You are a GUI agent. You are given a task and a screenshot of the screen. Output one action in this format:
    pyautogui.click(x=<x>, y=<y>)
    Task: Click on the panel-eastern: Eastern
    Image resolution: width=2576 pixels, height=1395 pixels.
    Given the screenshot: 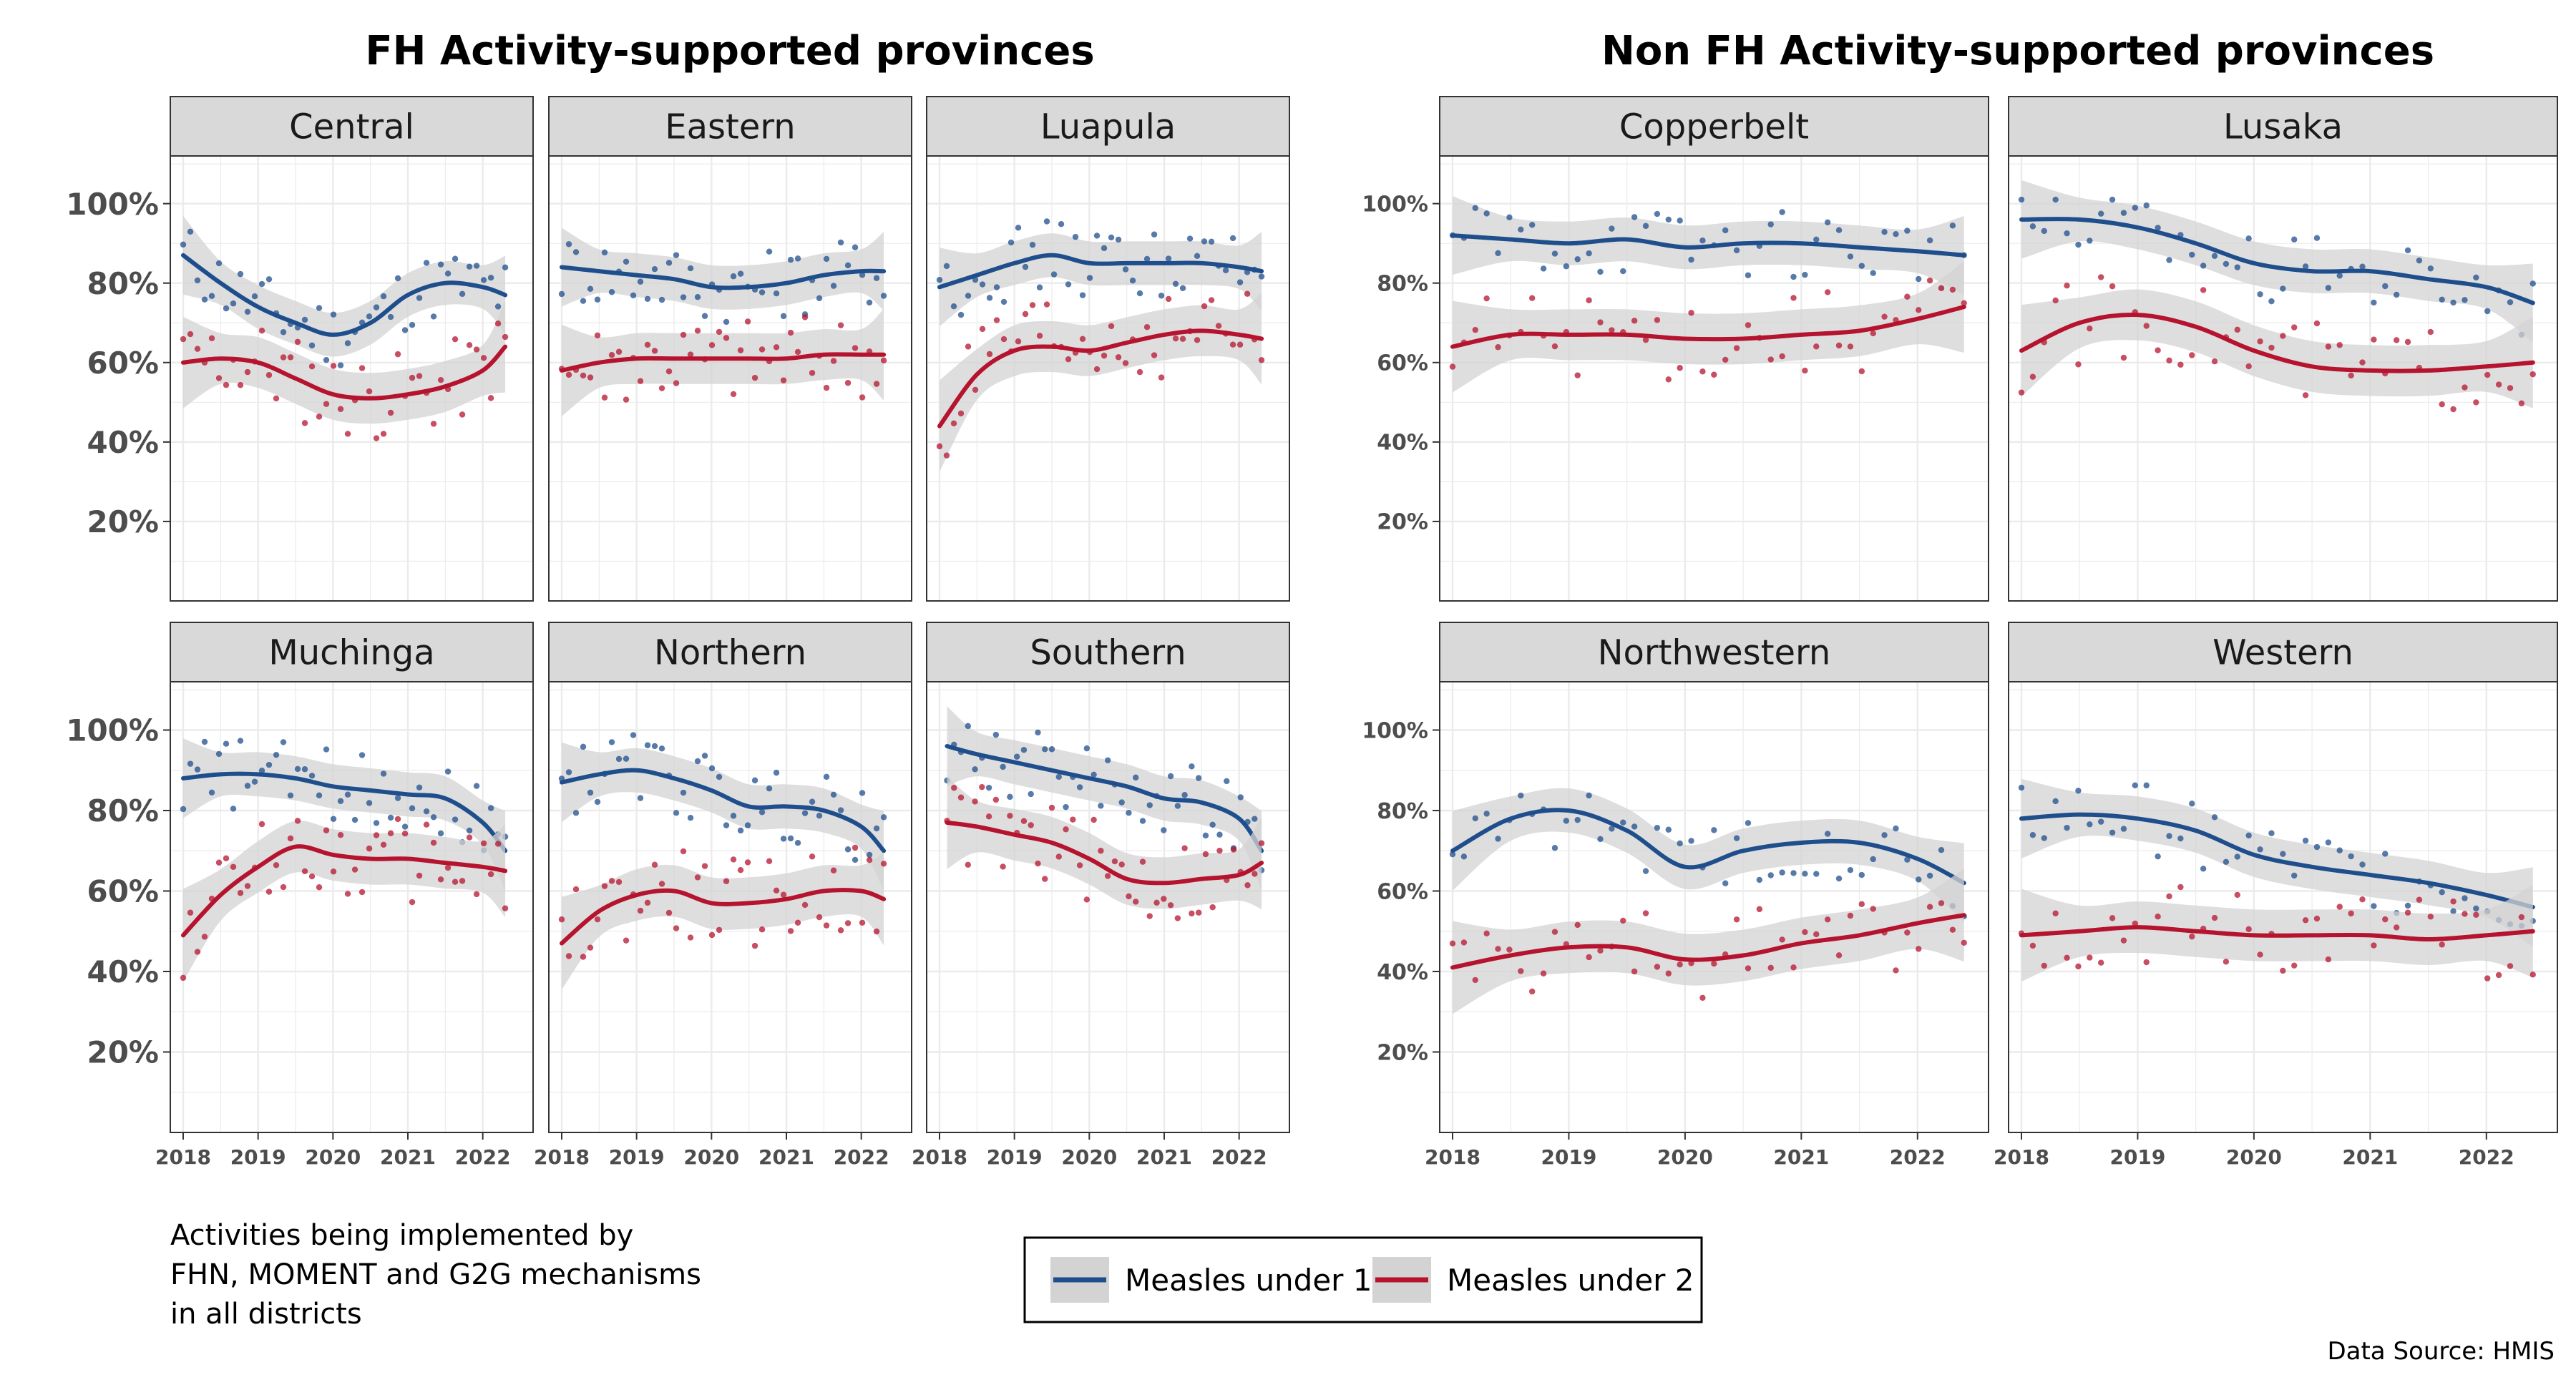 What is the action you would take?
    pyautogui.click(x=730, y=349)
    